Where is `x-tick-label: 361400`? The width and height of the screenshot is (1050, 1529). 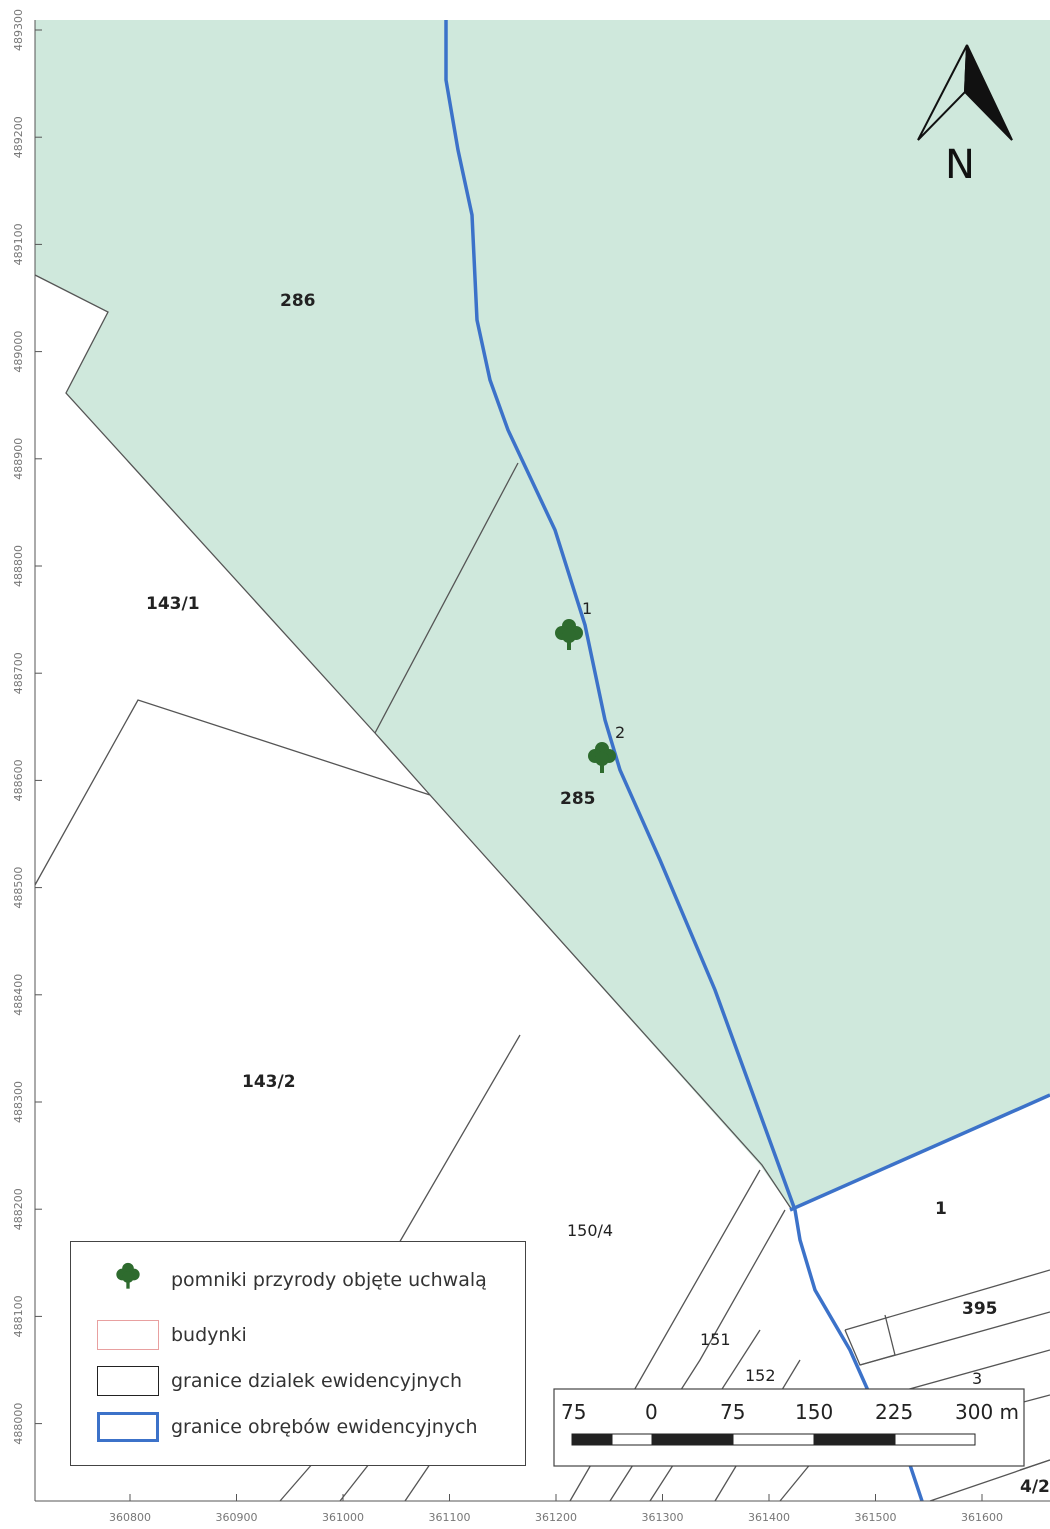 x-tick-label: 361400 is located at coordinates (769, 1517).